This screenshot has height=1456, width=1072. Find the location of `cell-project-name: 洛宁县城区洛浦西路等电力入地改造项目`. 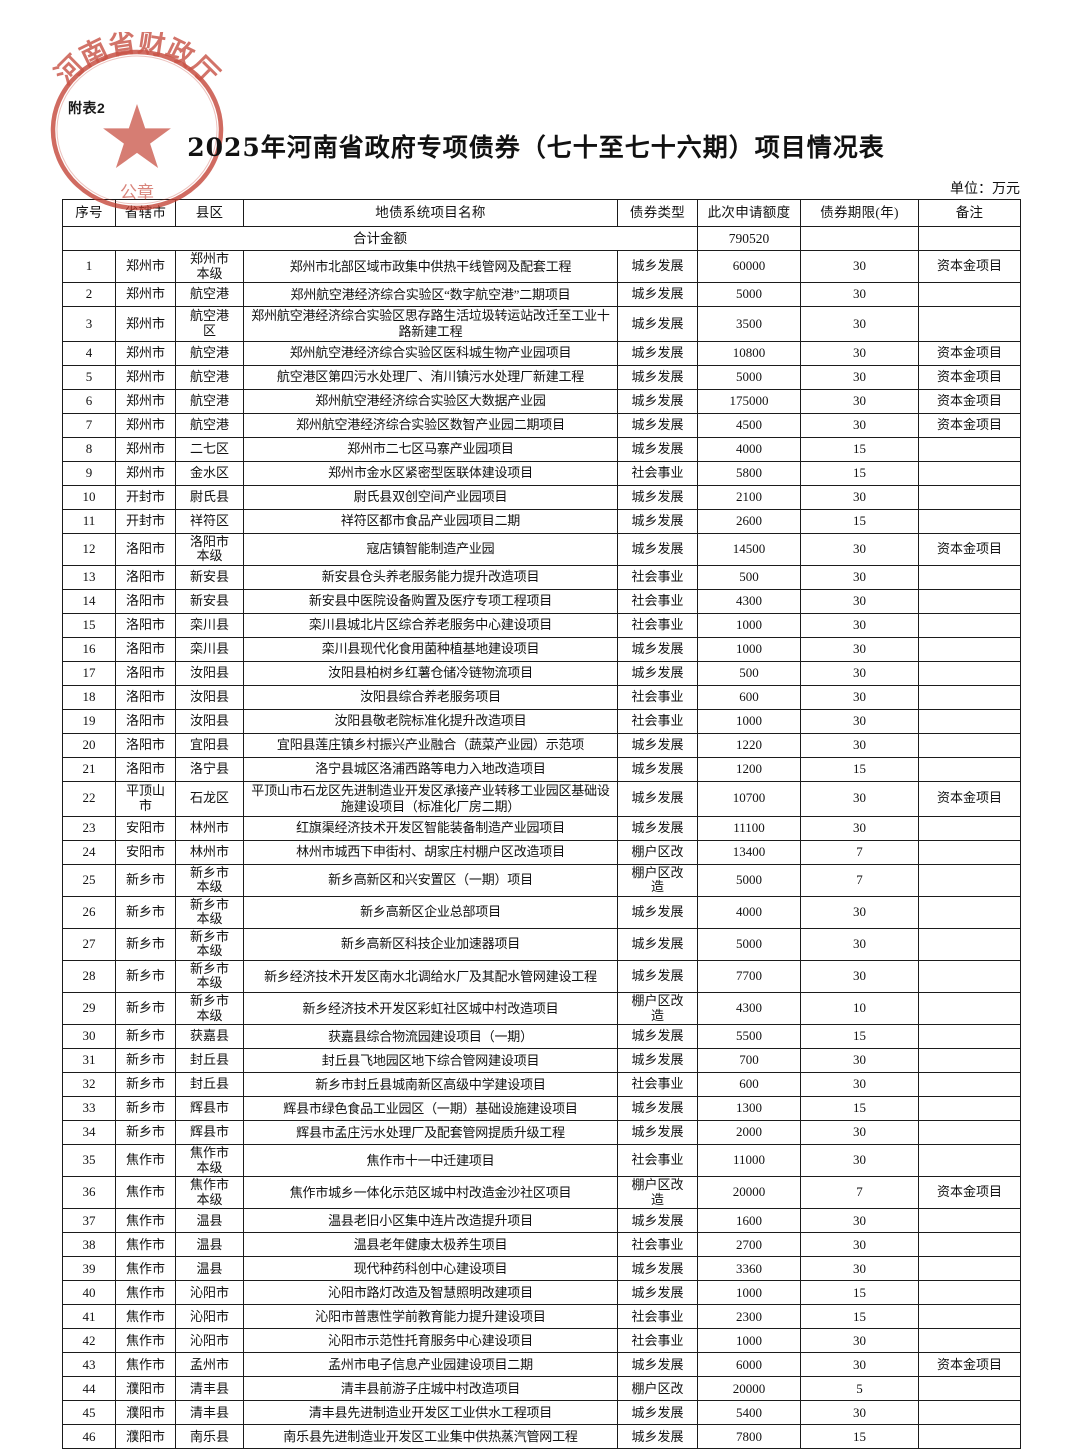

cell-project-name: 洛宁县城区洛浦西路等电力入地改造项目 is located at coordinates (430, 769).